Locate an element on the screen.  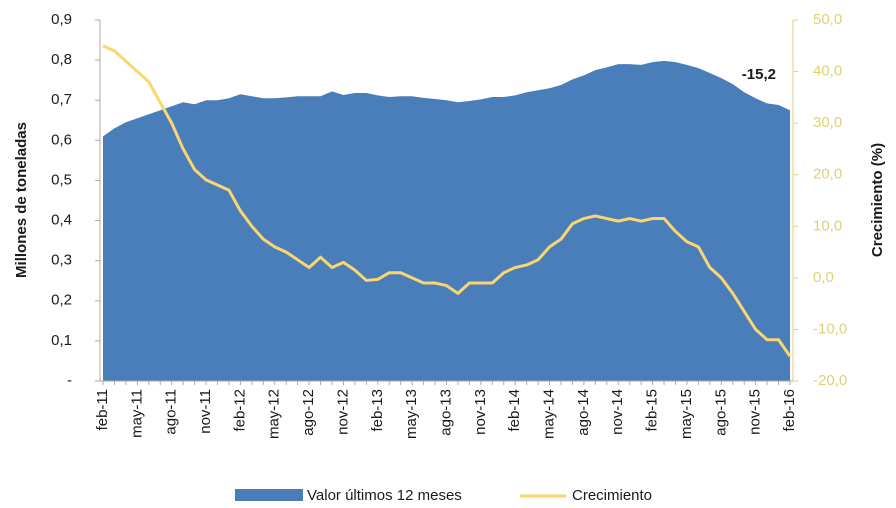
x-tick-label: may-15 is located at coordinates (686, 414).